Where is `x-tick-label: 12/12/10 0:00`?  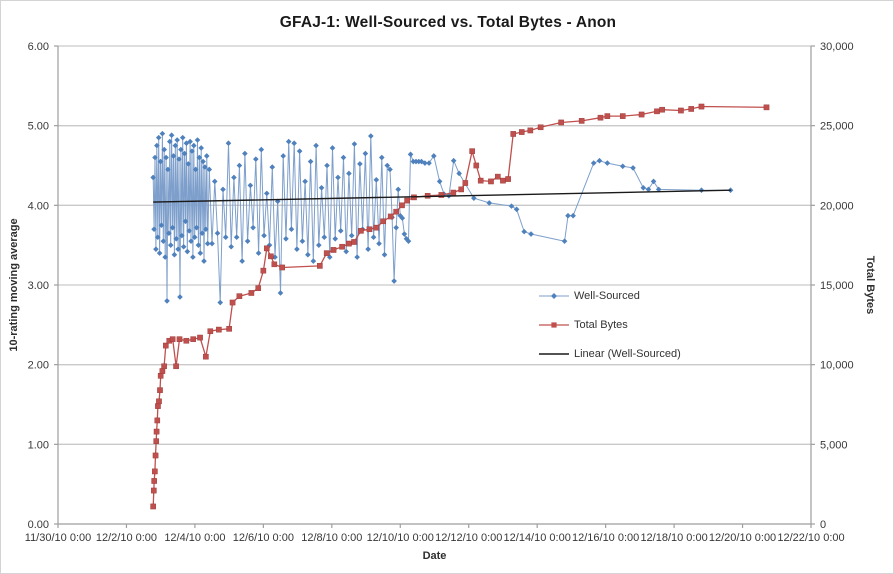
x-tick-label: 12/12/10 0:00 is located at coordinates (468, 538).